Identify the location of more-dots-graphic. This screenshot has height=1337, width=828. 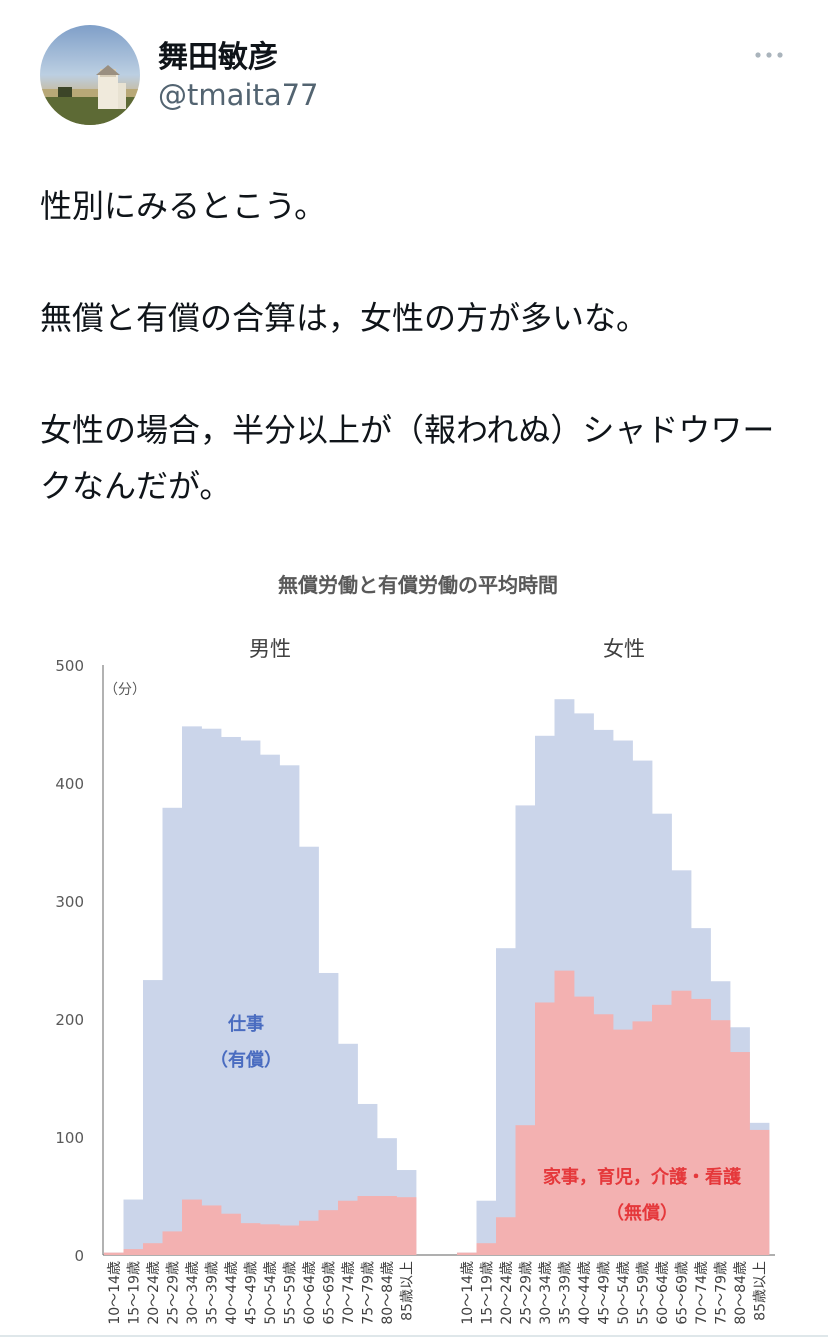
(769, 55).